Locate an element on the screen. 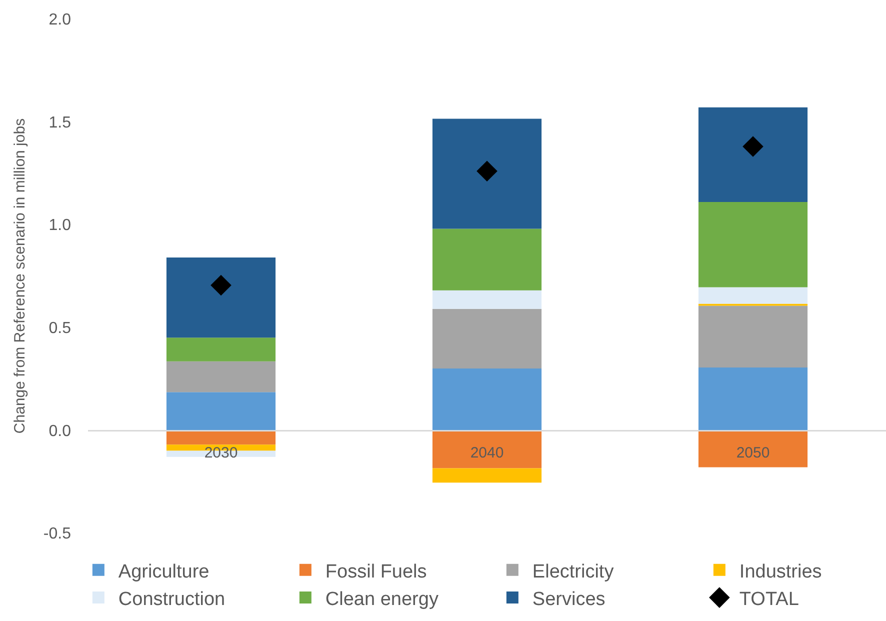 The image size is (886, 621). y-tick-label: 1.0 is located at coordinates (60, 225).